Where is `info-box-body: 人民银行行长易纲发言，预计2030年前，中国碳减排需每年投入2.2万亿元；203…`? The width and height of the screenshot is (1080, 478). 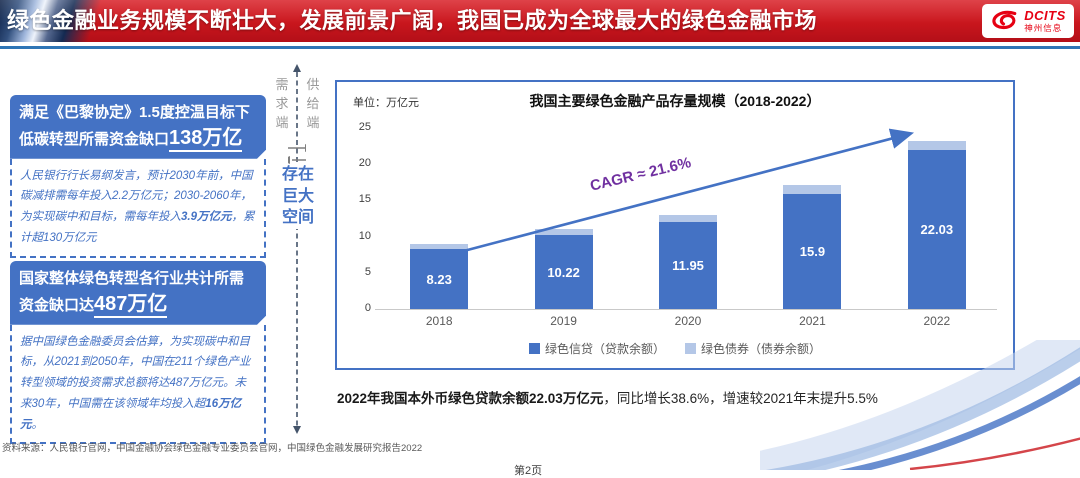
info-box-body: 人民银行行长易纲发言，预计2030年前，中国碳减排需每年投入2.2万亿元；203… is located at coordinates (138, 208).